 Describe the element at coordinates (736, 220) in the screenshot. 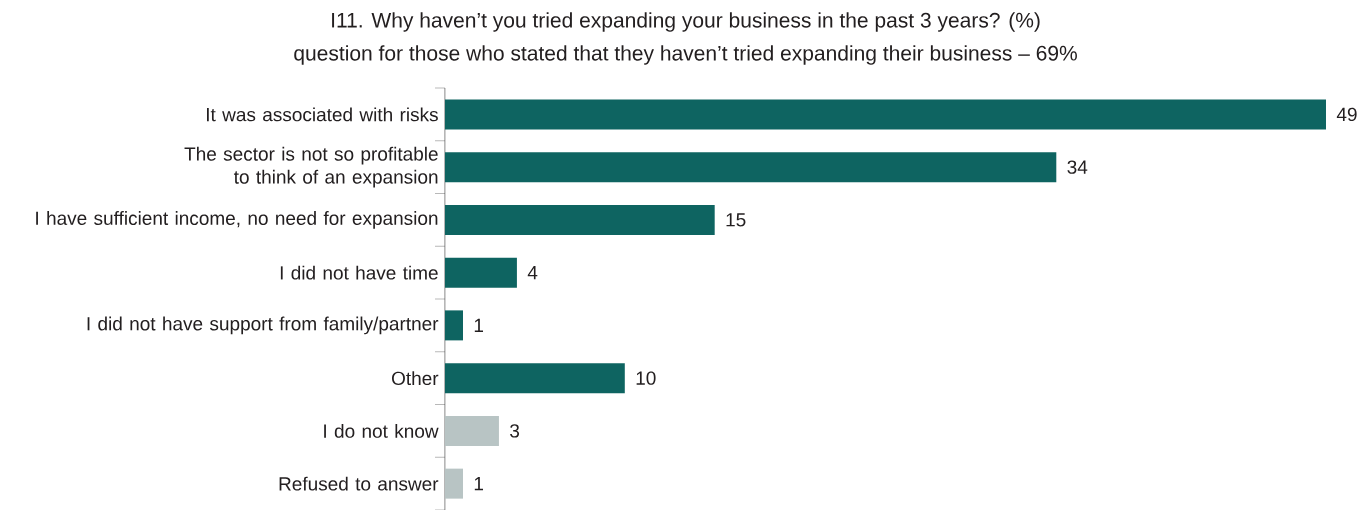

I see `data-label: 15` at that location.